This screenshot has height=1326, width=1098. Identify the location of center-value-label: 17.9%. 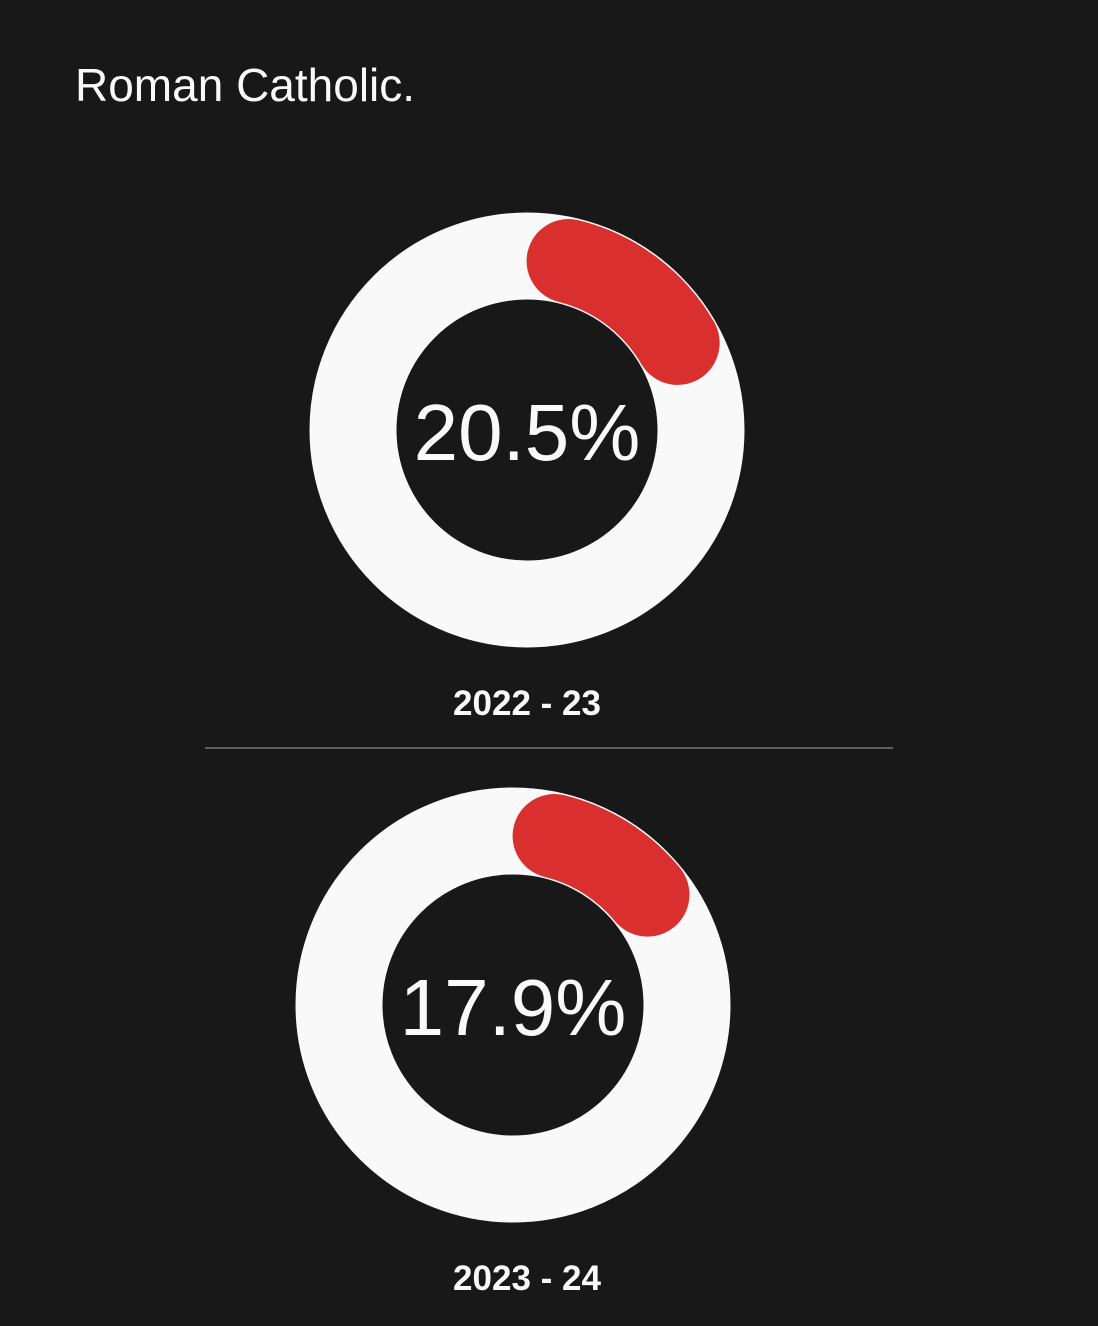
(513, 1007).